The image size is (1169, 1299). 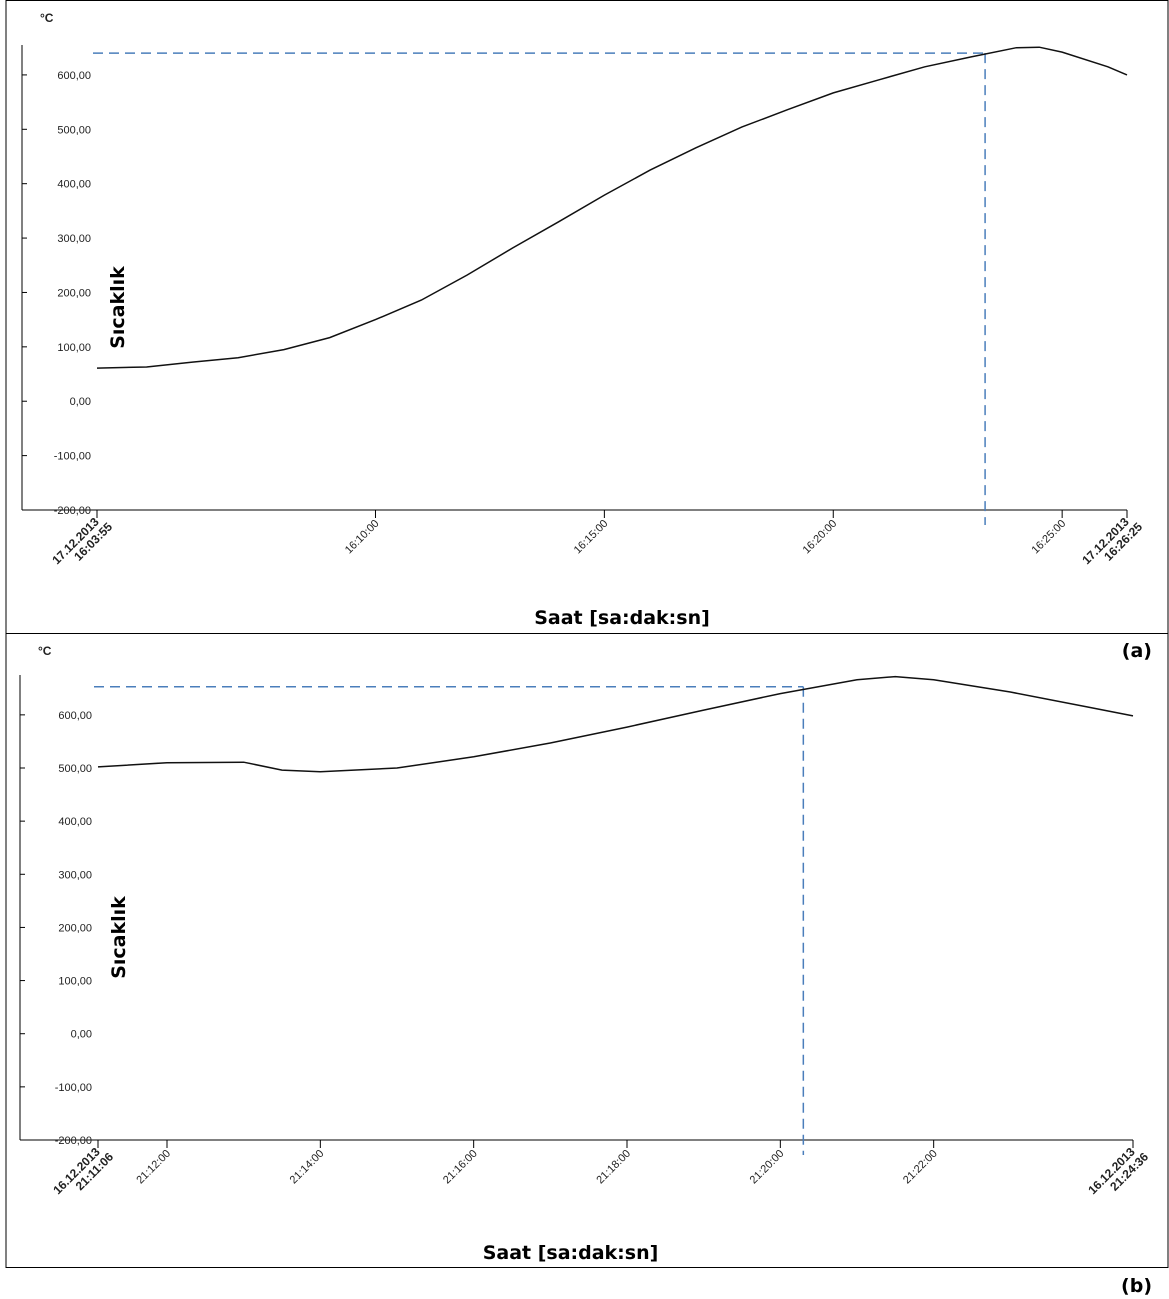 What do you see at coordinates (1049, 537) in the screenshot?
I see `x-tick-label: 16:25:00` at bounding box center [1049, 537].